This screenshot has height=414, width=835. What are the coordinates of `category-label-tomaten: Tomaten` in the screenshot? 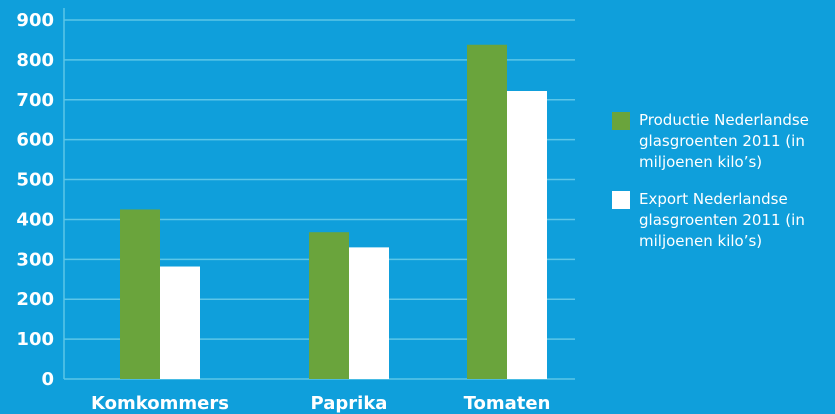 It's located at (507, 403).